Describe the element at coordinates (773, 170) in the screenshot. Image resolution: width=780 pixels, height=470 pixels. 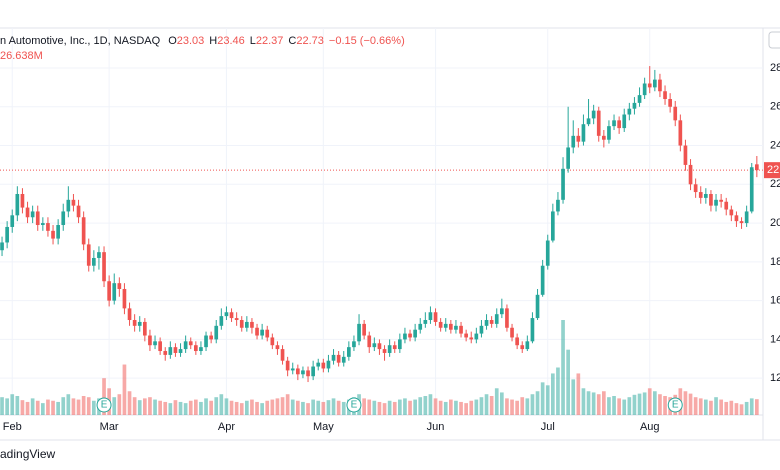
I see `last-price-label: 22.73` at that location.